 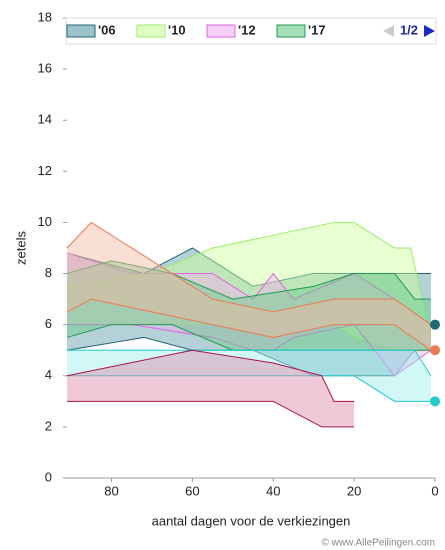 I want to click on prev-page, so click(x=388, y=31).